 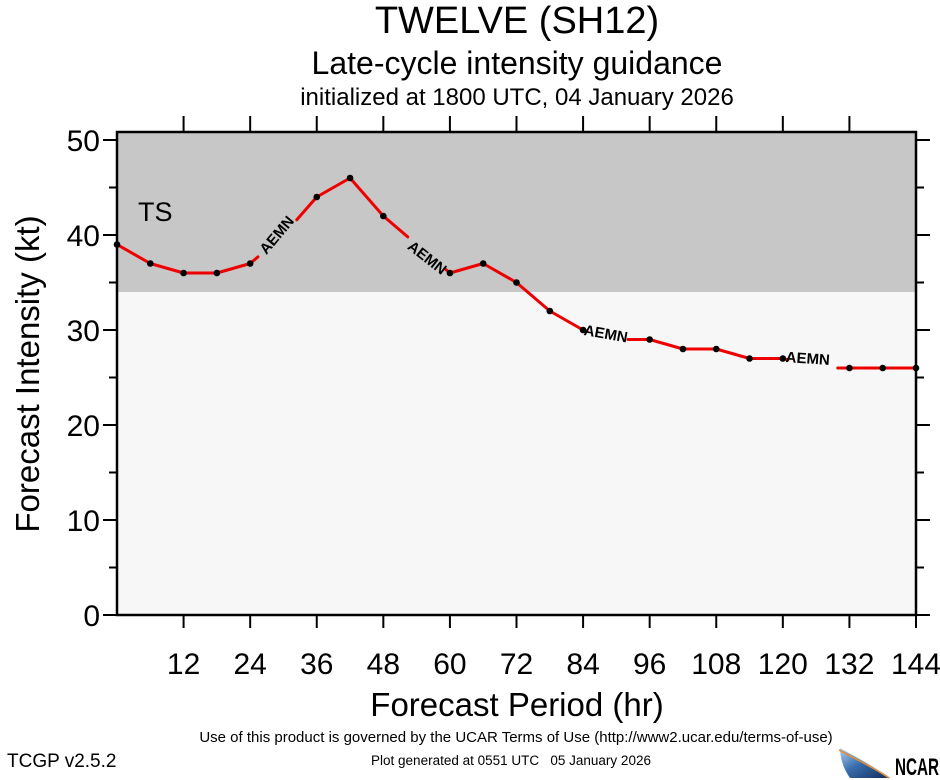 I want to click on svg-text: 0, so click(x=91, y=616).